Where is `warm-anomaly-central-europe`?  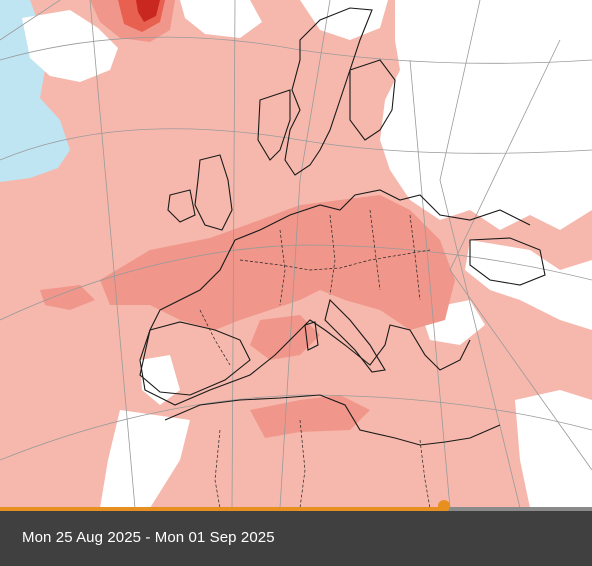
warm-anomaly-central-europe is located at coordinates (277, 262).